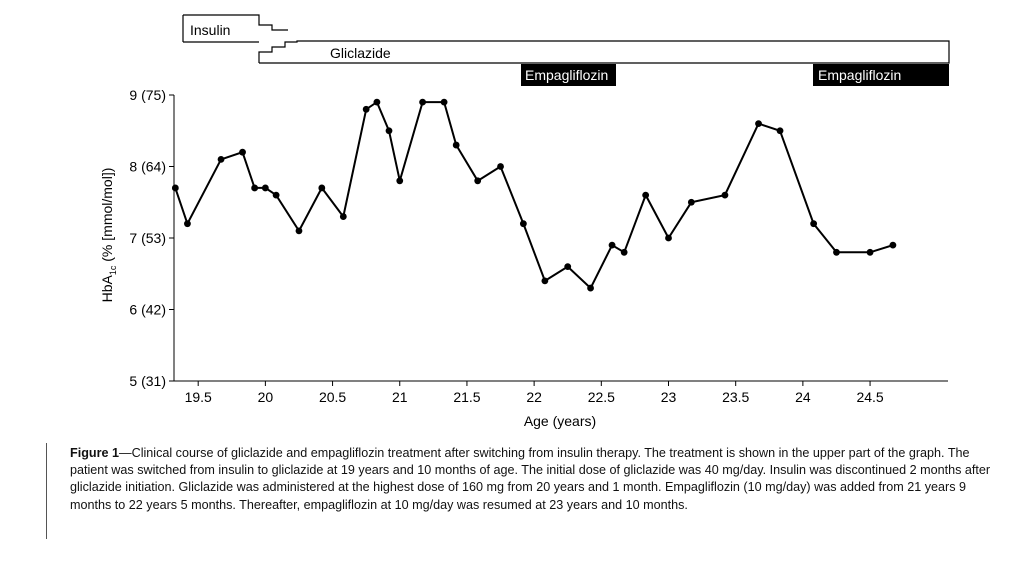 The height and width of the screenshot is (561, 1024). Describe the element at coordinates (46, 491) in the screenshot. I see `caption-divider` at that location.